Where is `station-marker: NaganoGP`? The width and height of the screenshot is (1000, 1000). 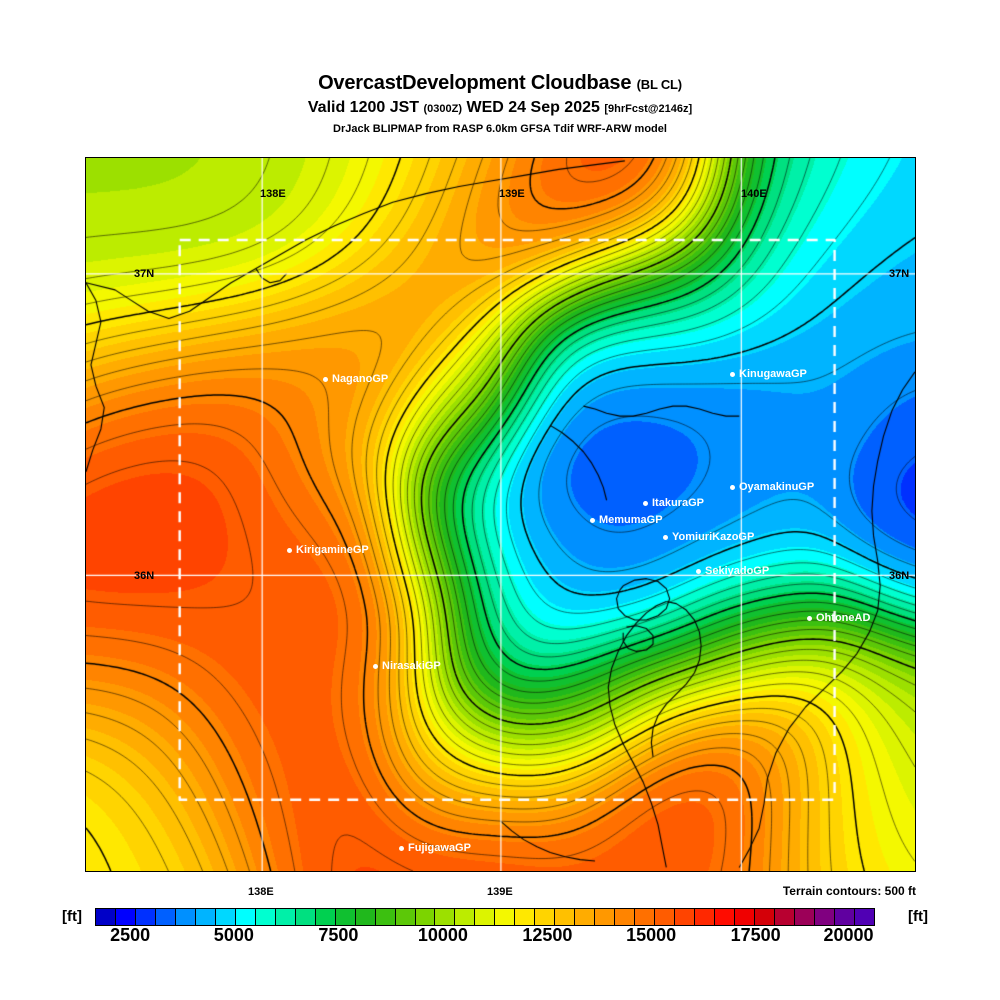
station-marker: NaganoGP is located at coordinates (355, 379).